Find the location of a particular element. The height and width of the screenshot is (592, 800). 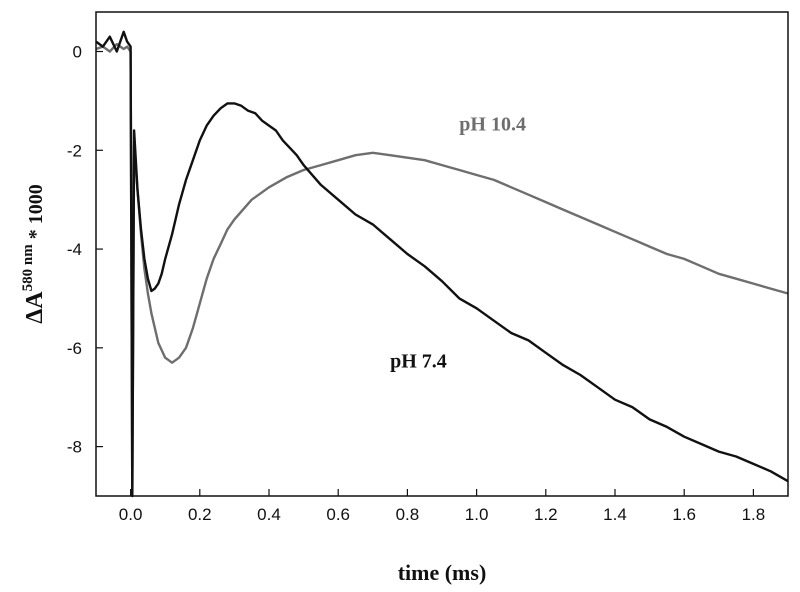

x-tick-label: 0.8 is located at coordinates (408, 514).